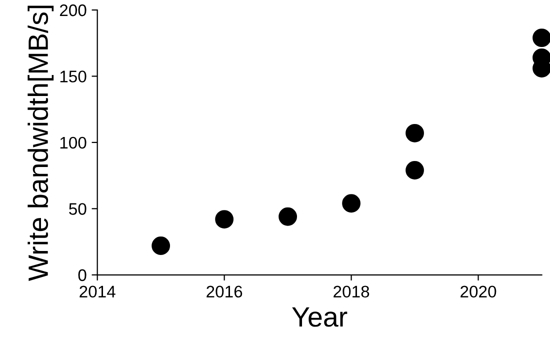  What do you see at coordinates (224, 292) in the screenshot?
I see `x-tick-label: 2016` at bounding box center [224, 292].